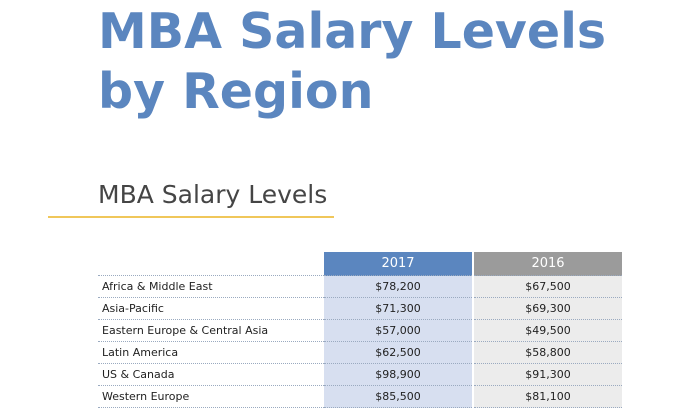 The height and width of the screenshot is (420, 700). Describe the element at coordinates (547, 308) in the screenshot. I see `salary-2016-cell: $69,300` at that location.